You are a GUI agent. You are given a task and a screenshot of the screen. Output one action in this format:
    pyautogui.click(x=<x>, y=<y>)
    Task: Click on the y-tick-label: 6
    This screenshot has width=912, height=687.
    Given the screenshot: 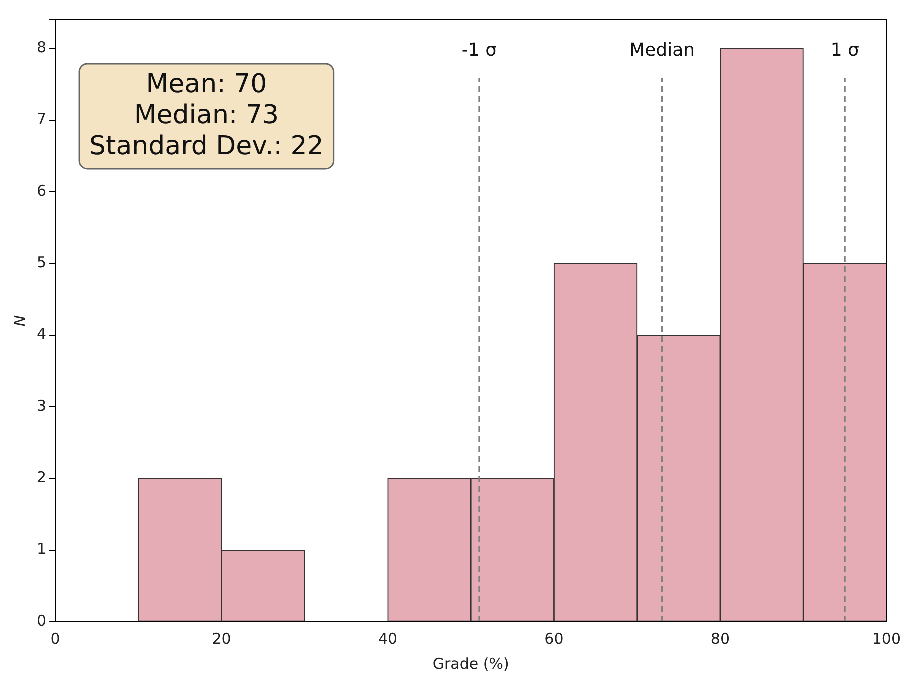 What is the action you would take?
    pyautogui.click(x=41, y=191)
    